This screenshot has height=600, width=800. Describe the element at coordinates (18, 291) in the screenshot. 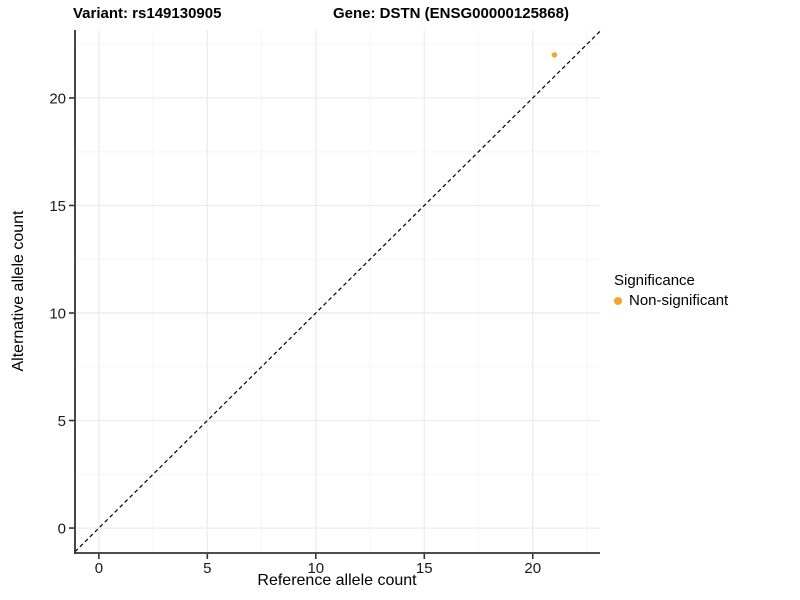

I see `y-axis-title: Alternative allele count` at that location.